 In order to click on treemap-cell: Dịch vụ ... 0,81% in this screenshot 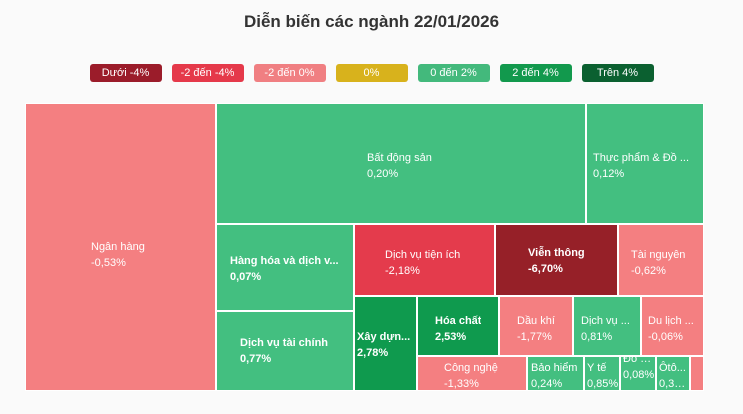, I will do `click(607, 326)`.